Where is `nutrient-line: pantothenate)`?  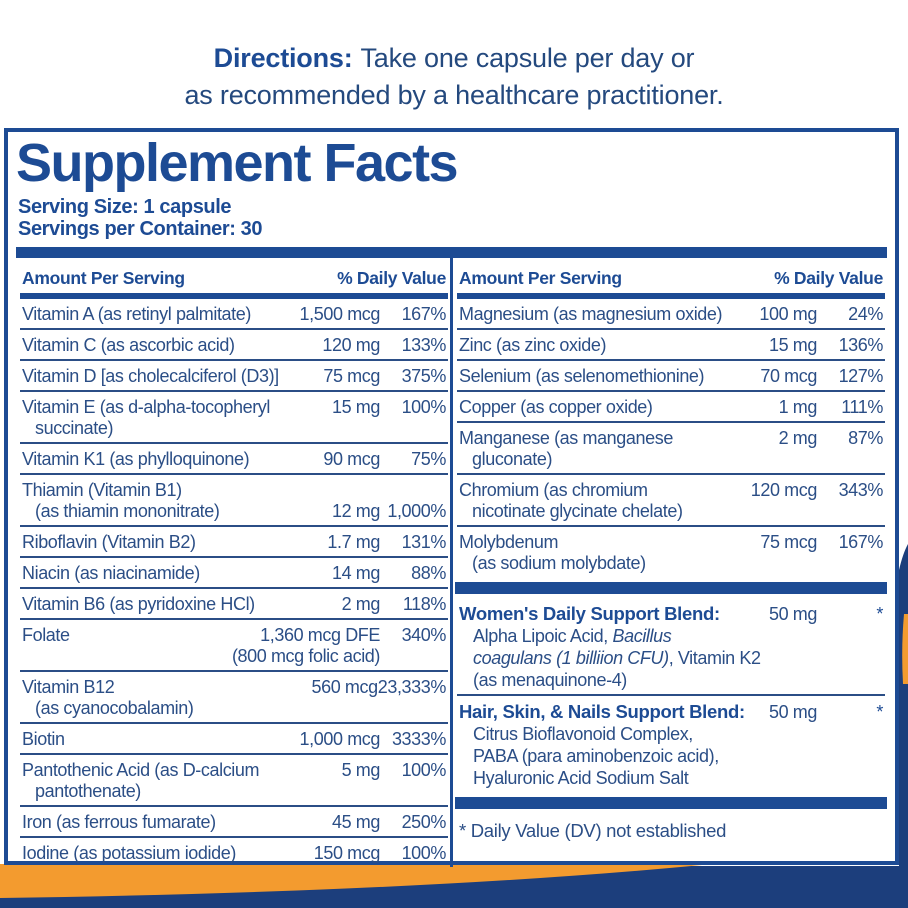
nutrient-line: pantothenate) is located at coordinates (234, 791).